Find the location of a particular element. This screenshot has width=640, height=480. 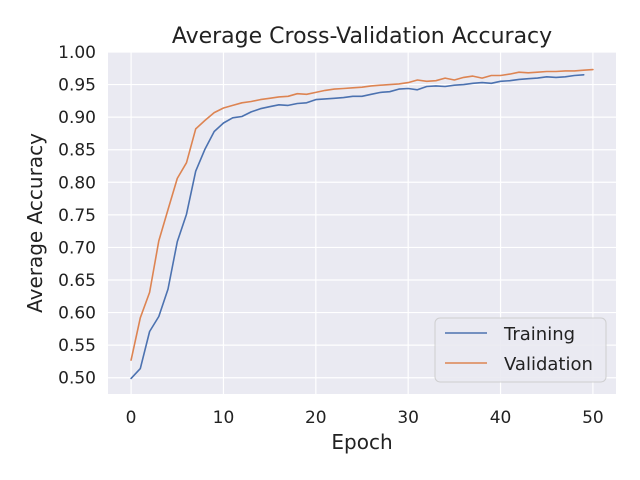

y-tick-label: 0.75 is located at coordinates (77, 216).